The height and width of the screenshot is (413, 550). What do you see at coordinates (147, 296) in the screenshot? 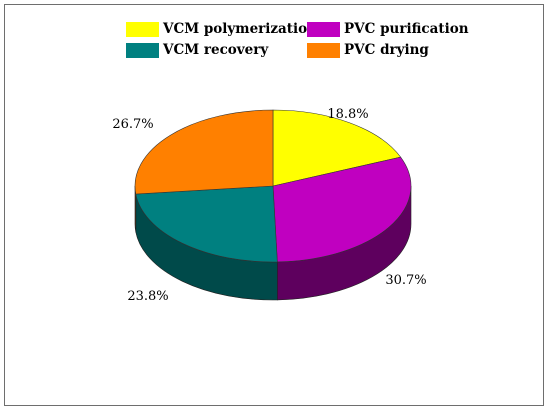
I see `data-label-vcm-recovery: 23.8%` at bounding box center [147, 296].